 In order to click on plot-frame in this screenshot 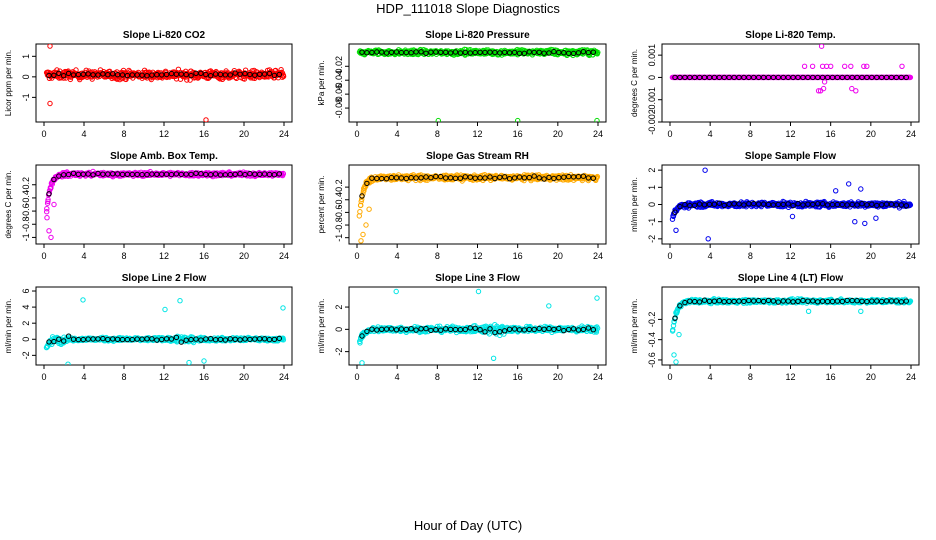, I will do `click(164, 83)`.